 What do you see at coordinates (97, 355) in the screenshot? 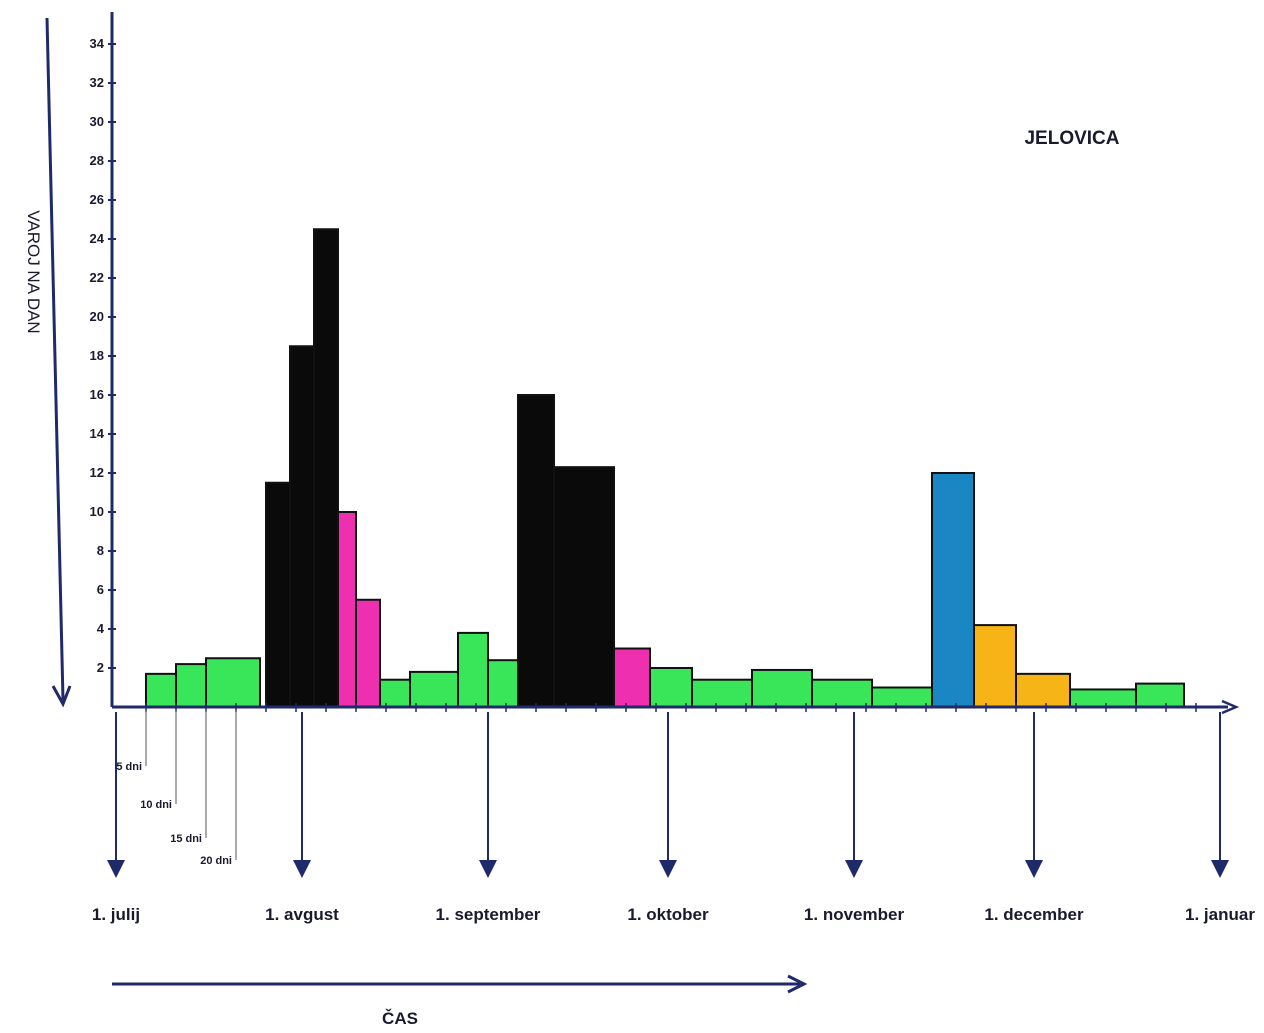
I see `y-tick-label-8: 18` at bounding box center [97, 355].